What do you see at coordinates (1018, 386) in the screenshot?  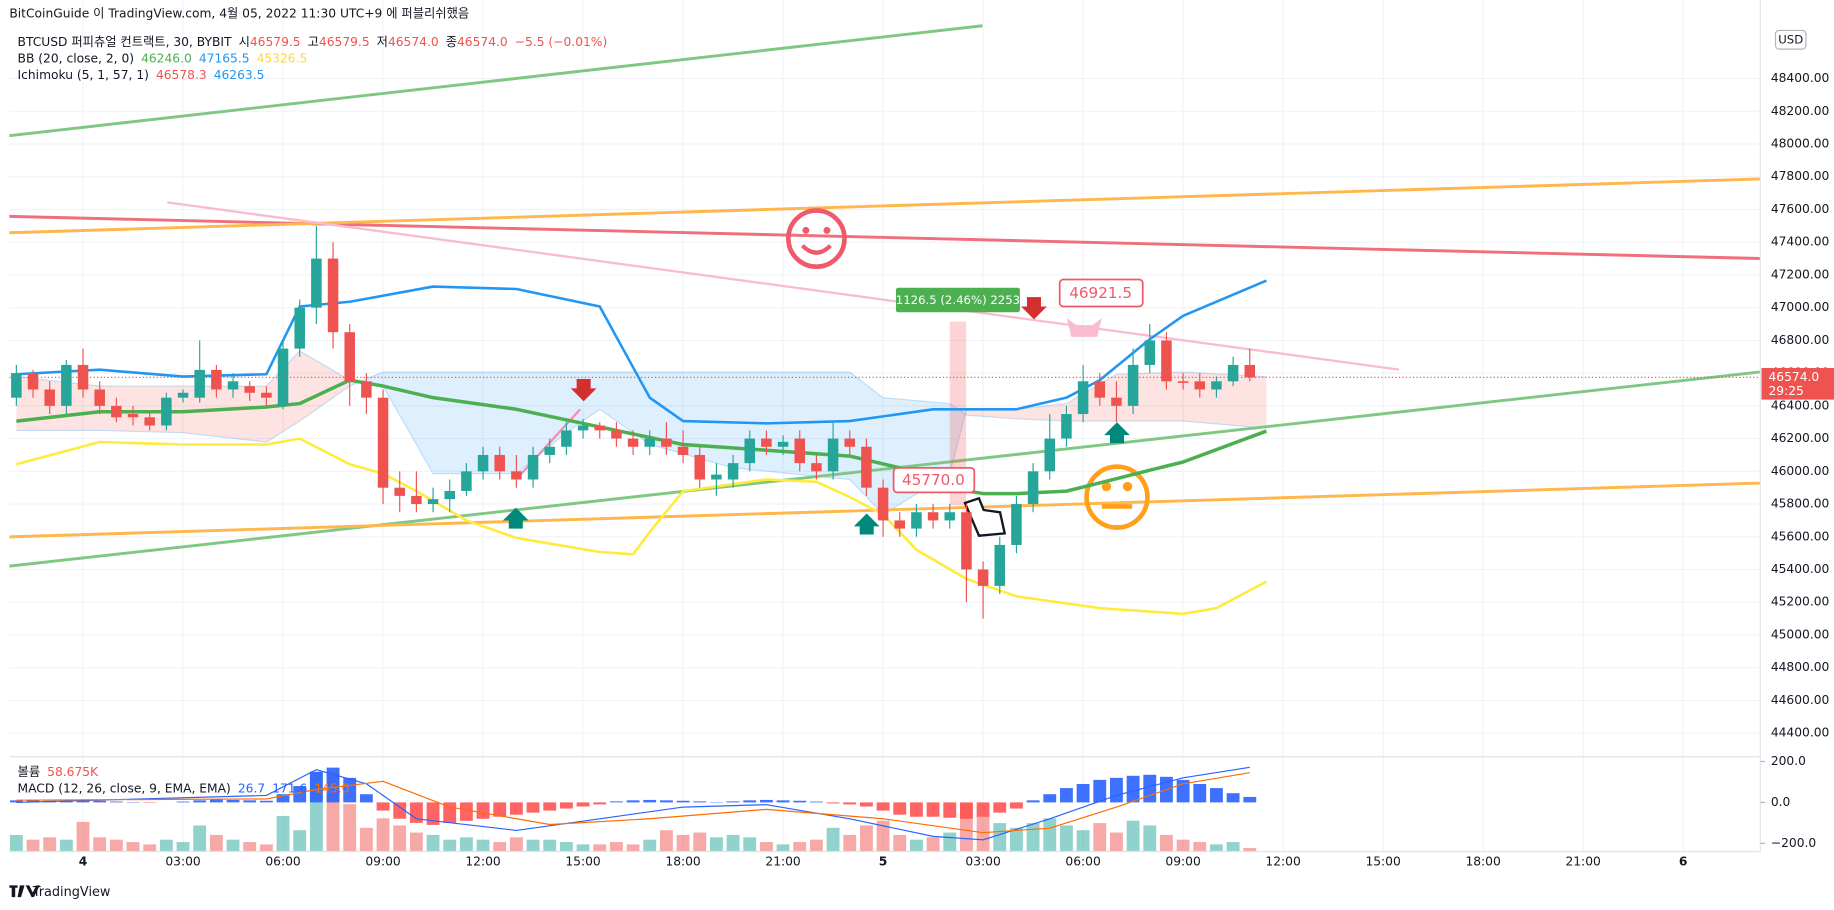 I see `annotations: 1126.5 (2.46%) 2253 46921.5 45770.0` at bounding box center [1018, 386].